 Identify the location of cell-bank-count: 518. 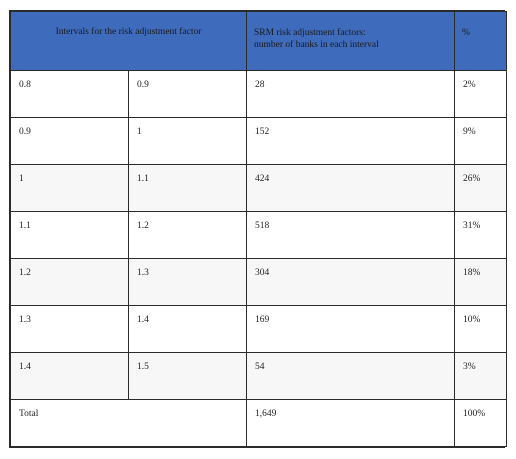
(351, 235).